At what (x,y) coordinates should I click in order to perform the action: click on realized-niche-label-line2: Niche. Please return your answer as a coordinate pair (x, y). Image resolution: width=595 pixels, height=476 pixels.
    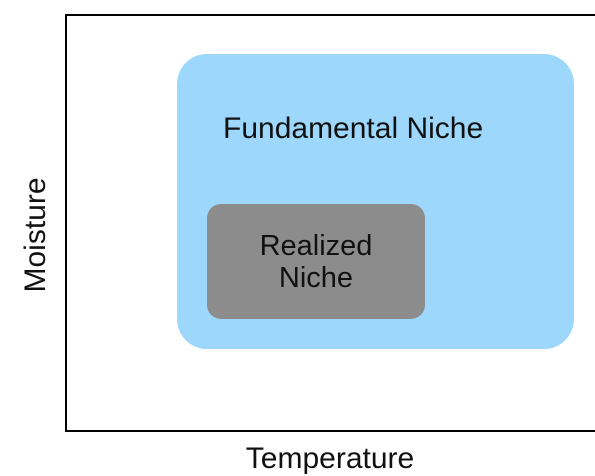
    Looking at the image, I should click on (316, 278).